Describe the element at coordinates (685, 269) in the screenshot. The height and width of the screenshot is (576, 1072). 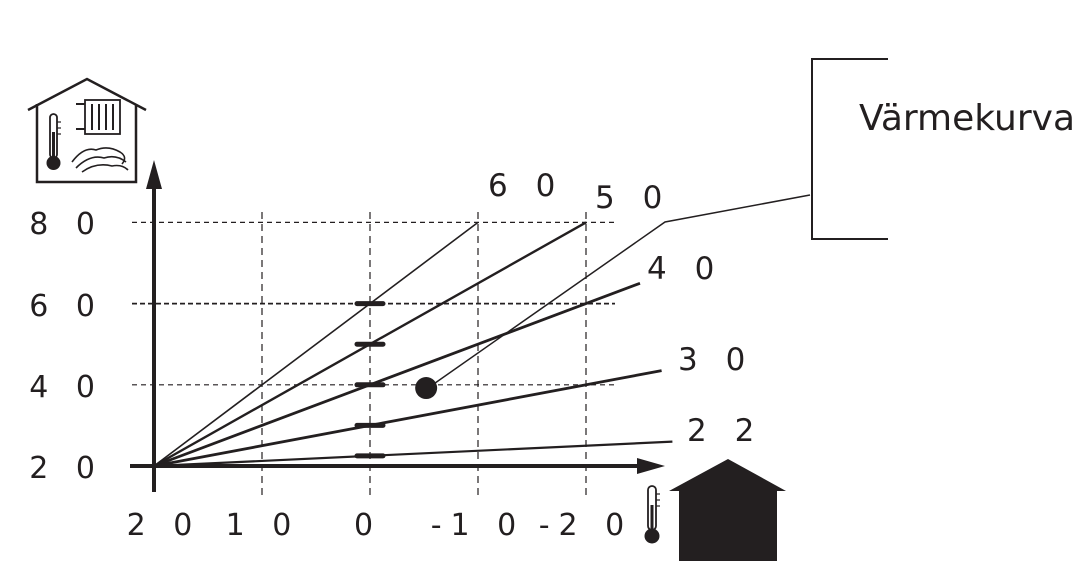
I see `curve-label-40: 4 0` at that location.